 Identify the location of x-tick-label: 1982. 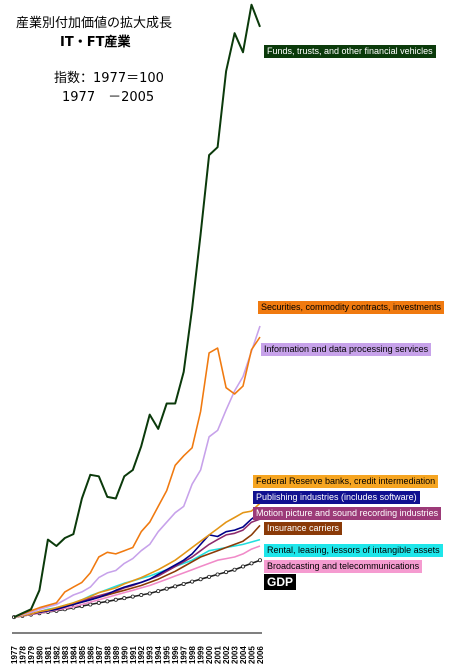
(56, 655).